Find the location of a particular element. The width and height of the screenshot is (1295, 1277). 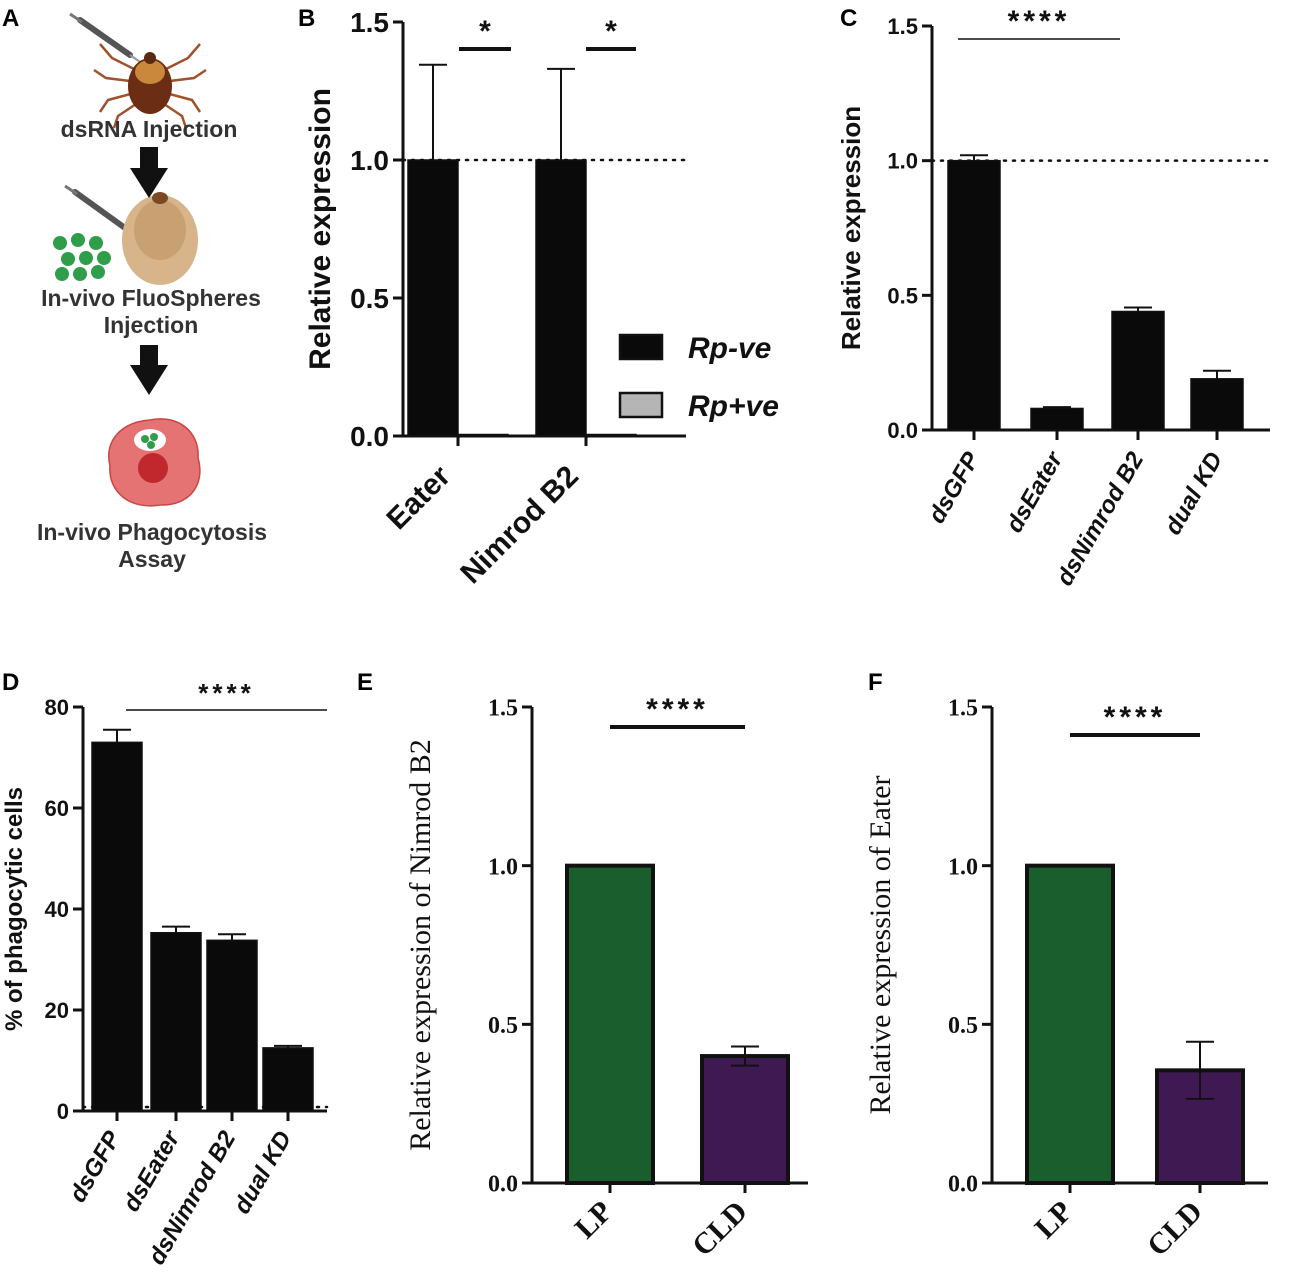

x-tick-label-f: LP is located at coordinates (1054, 1220).